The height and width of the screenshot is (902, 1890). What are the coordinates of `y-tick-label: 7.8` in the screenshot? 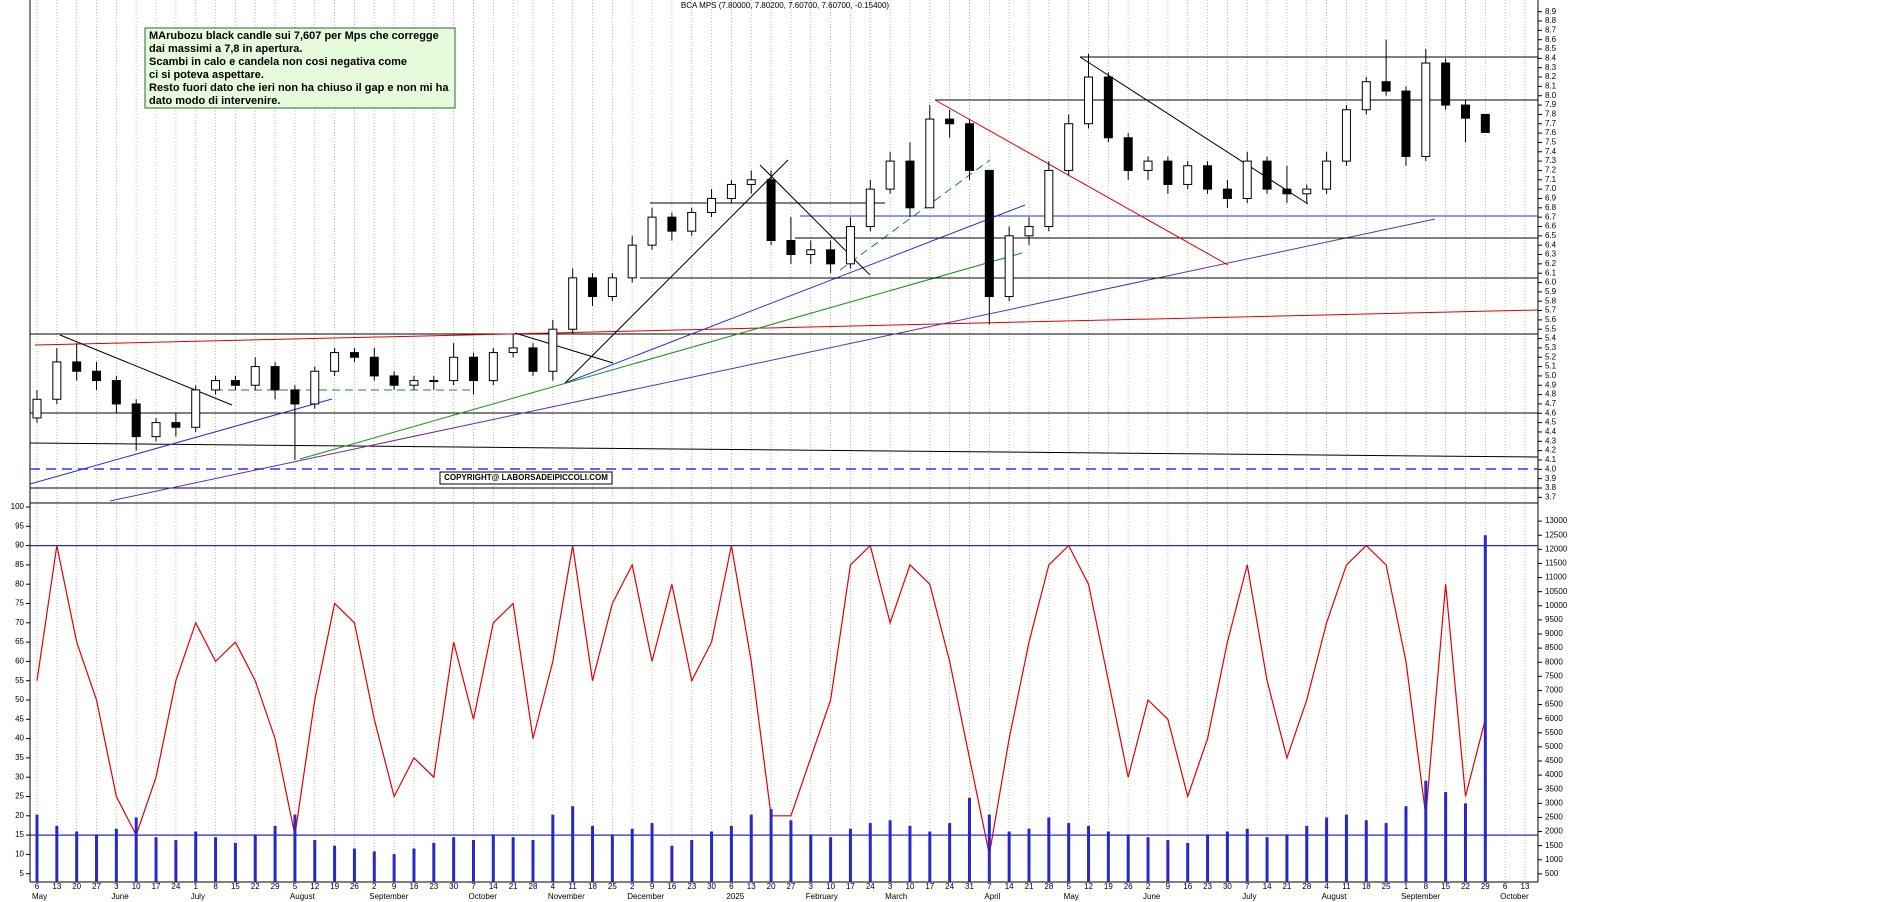 It's located at (1551, 114).